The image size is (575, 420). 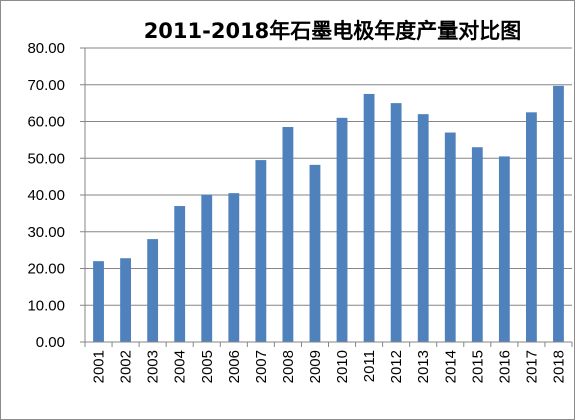 What do you see at coordinates (125, 300) in the screenshot?
I see `bar-2002` at bounding box center [125, 300].